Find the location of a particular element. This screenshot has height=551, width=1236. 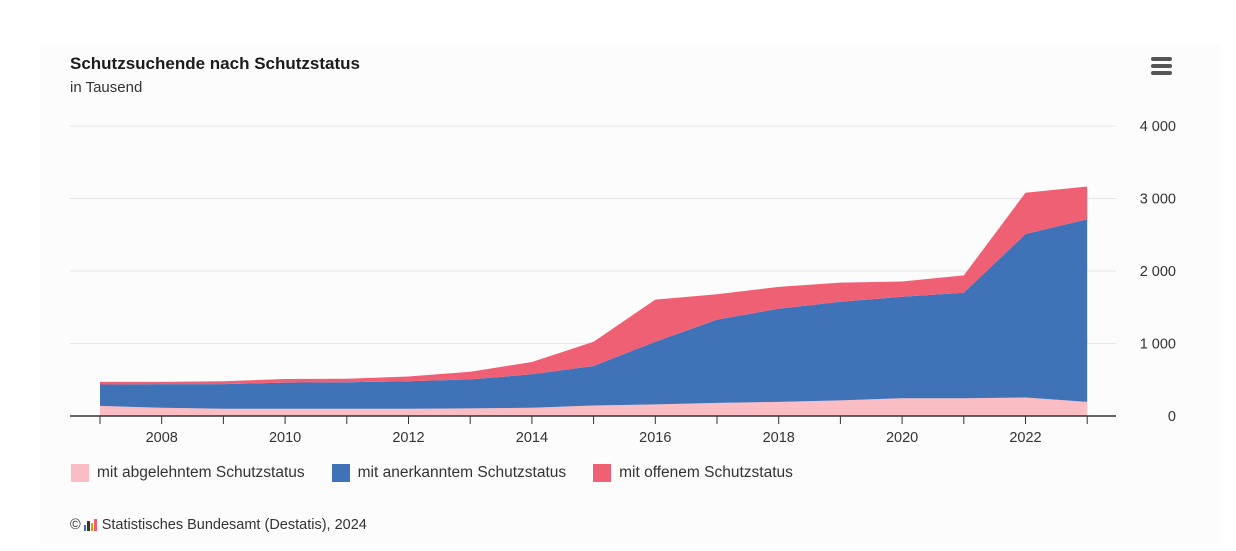

legend-label: mit abgelehntem Schutzstatus is located at coordinates (201, 472).